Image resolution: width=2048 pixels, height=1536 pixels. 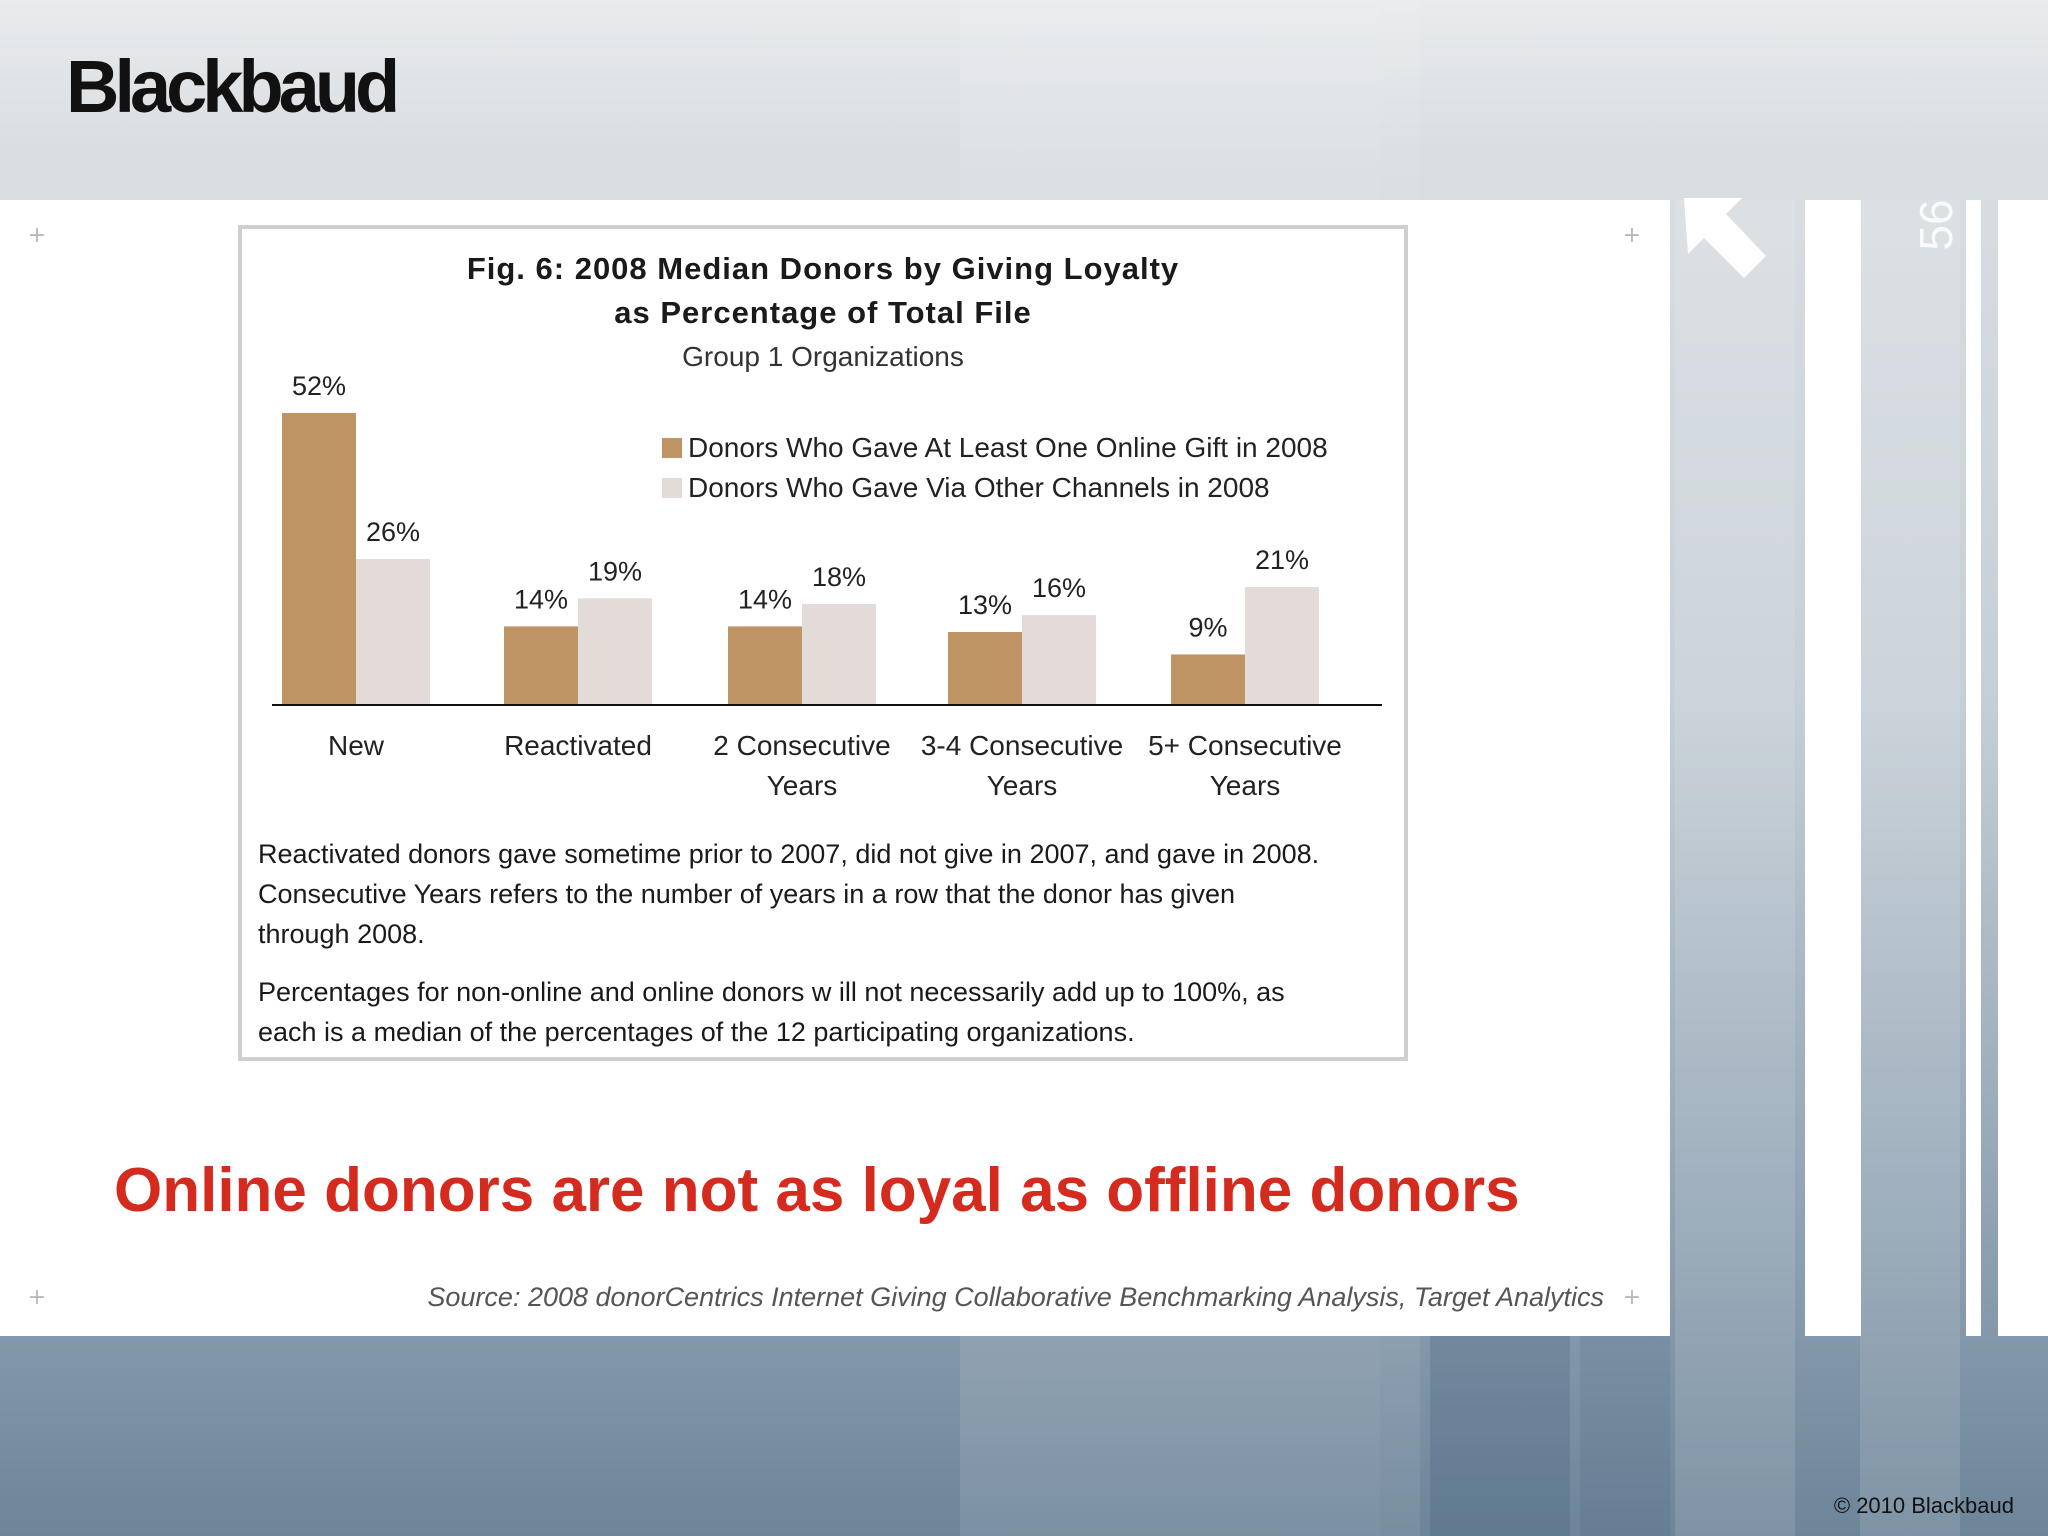 I want to click on category-label: 2 Consecutive, so click(x=801, y=745).